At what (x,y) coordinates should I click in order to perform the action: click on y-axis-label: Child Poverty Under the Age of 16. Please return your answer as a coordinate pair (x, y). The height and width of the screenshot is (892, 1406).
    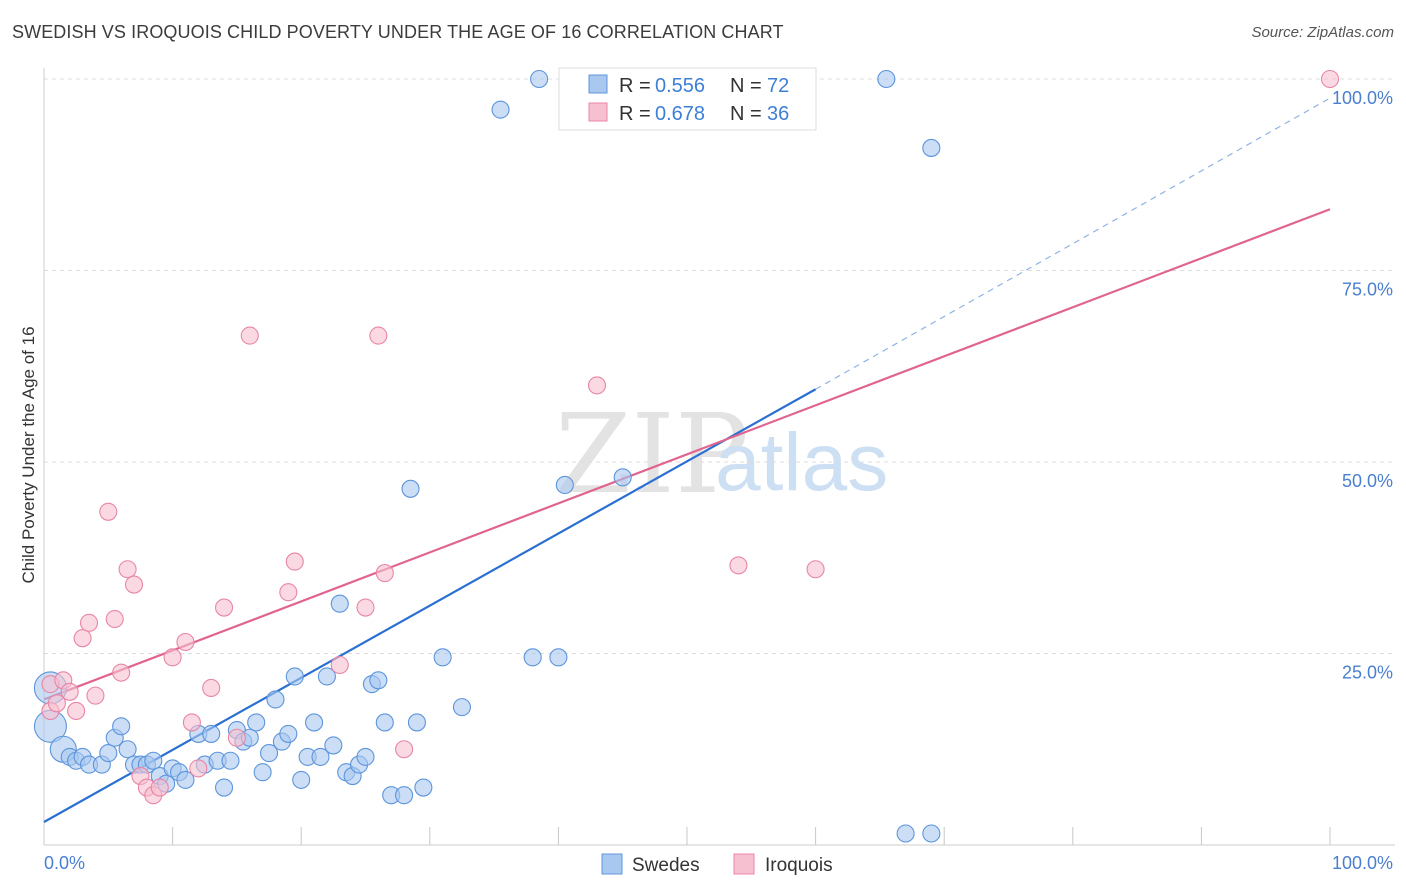
    Looking at the image, I should click on (28, 454).